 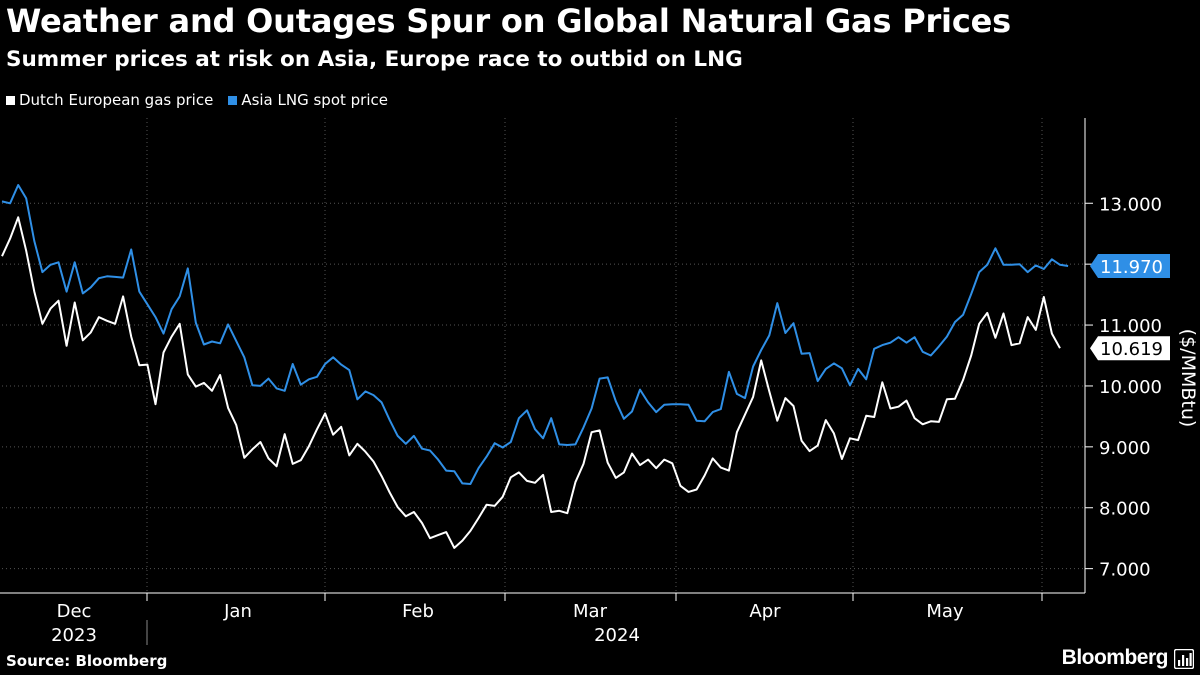 I want to click on x-tick-label: Jan, so click(x=237, y=611).